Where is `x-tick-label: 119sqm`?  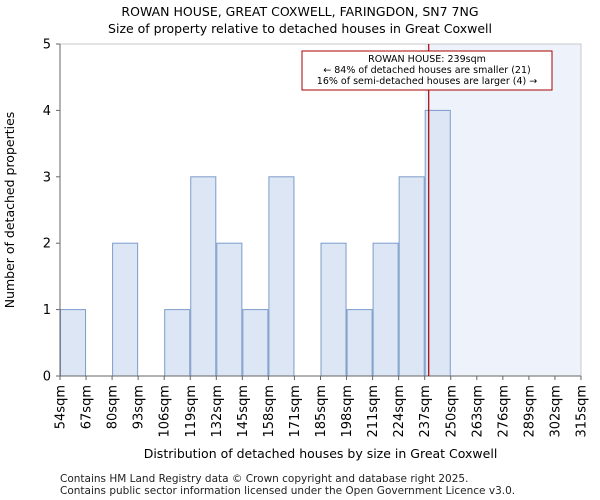 x-tick-label: 119sqm is located at coordinates (191, 411).